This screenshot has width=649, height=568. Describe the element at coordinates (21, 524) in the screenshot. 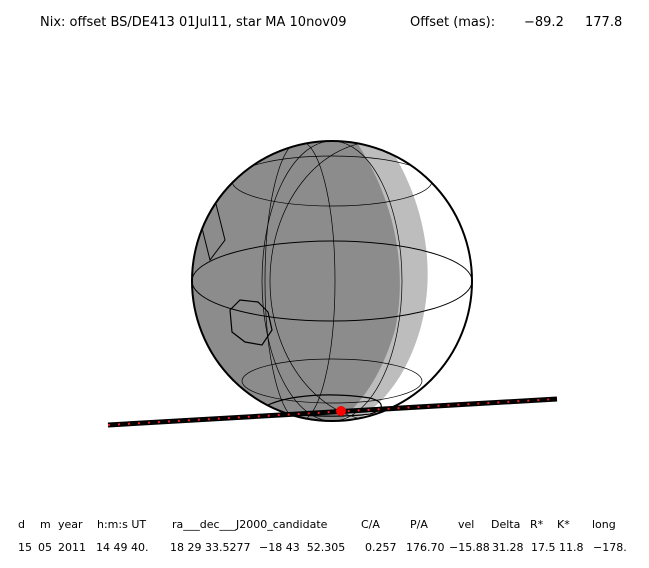

I see `column-header: d` at that location.